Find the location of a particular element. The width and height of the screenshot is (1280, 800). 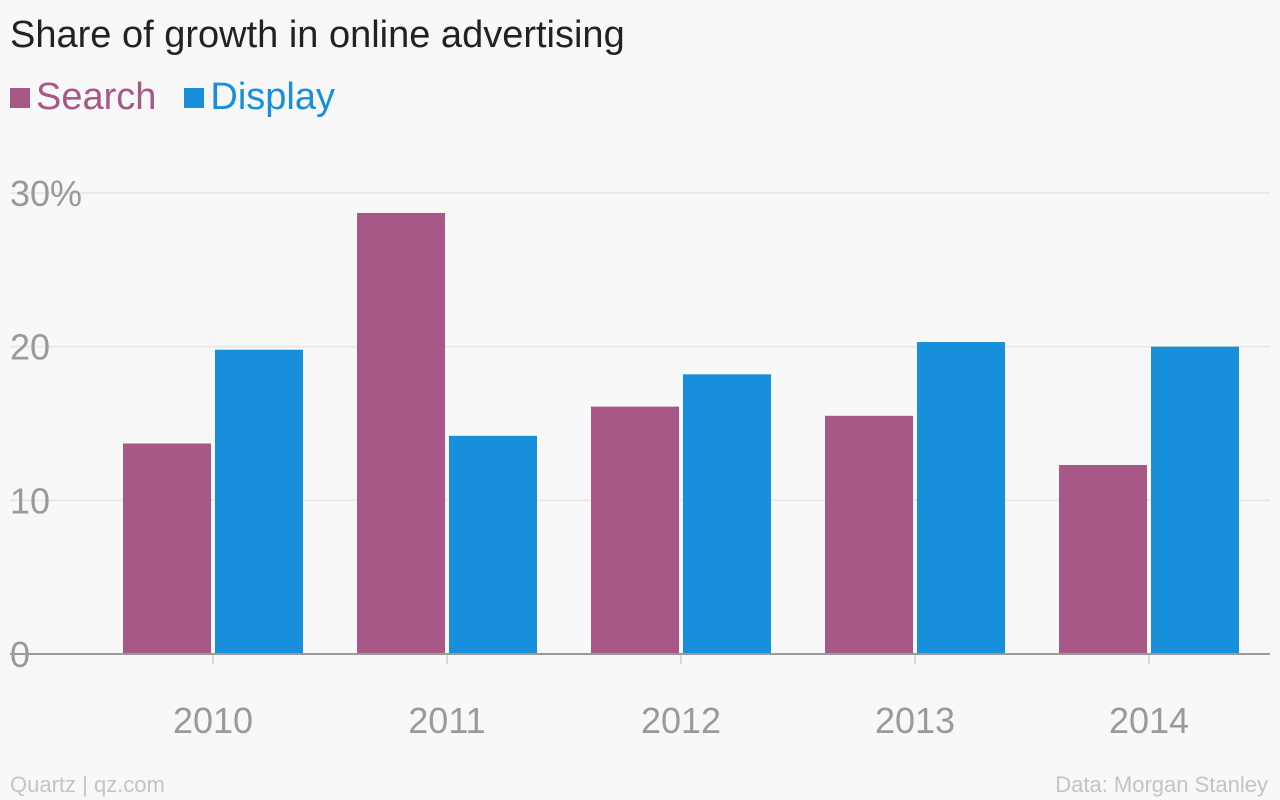

legend-item-search: Search is located at coordinates (83, 97).